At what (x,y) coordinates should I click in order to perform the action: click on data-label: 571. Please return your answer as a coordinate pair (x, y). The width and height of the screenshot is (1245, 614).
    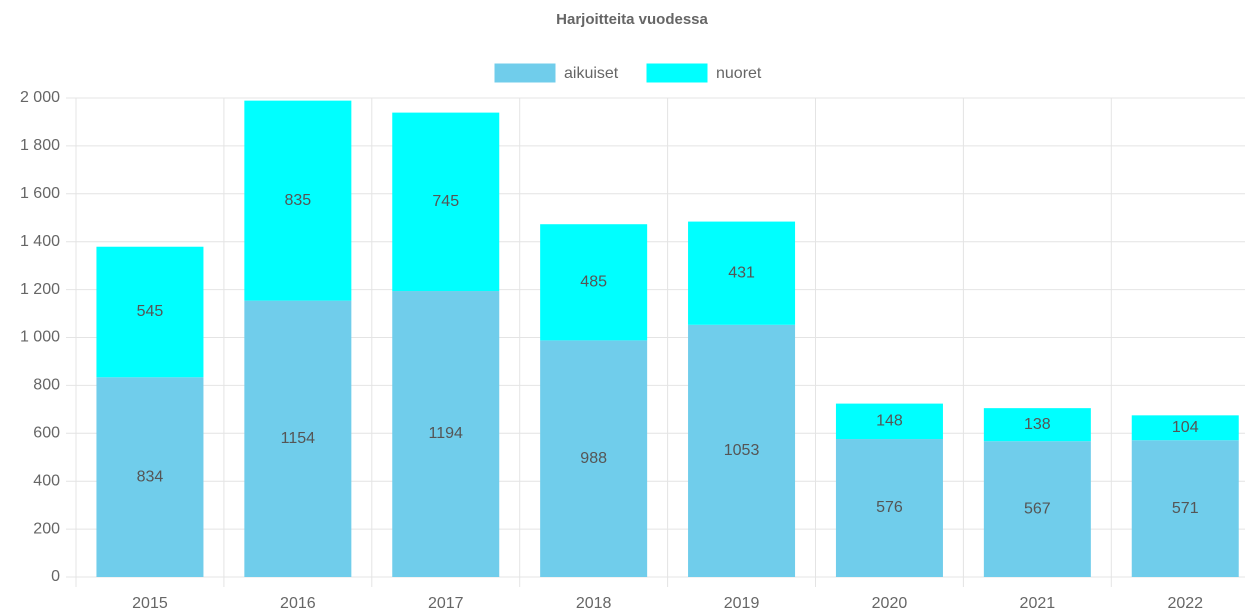
    Looking at the image, I should click on (1185, 508).